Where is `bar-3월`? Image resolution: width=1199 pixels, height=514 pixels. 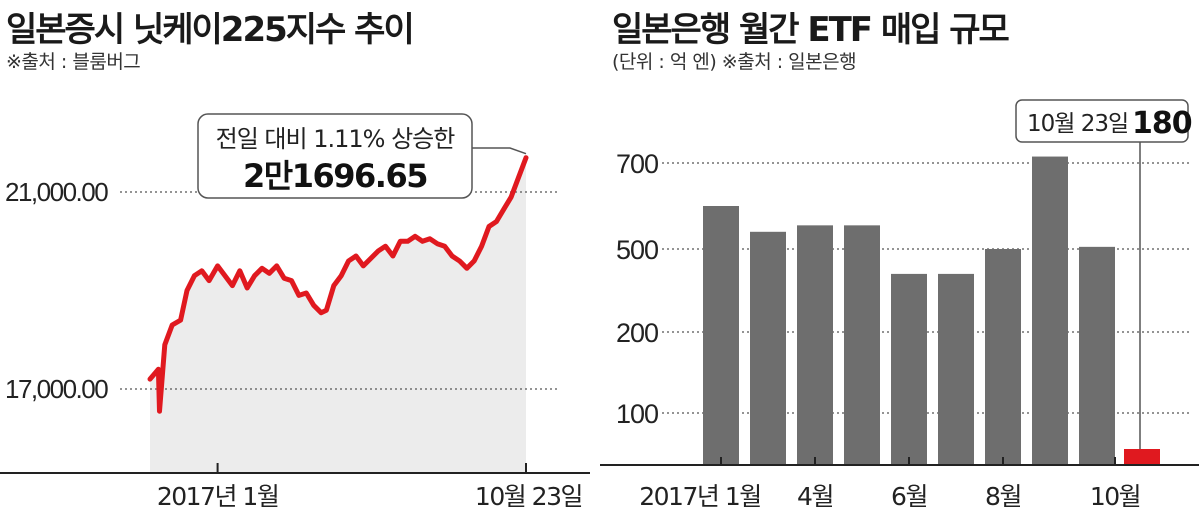 bar-3월 is located at coordinates (815, 345).